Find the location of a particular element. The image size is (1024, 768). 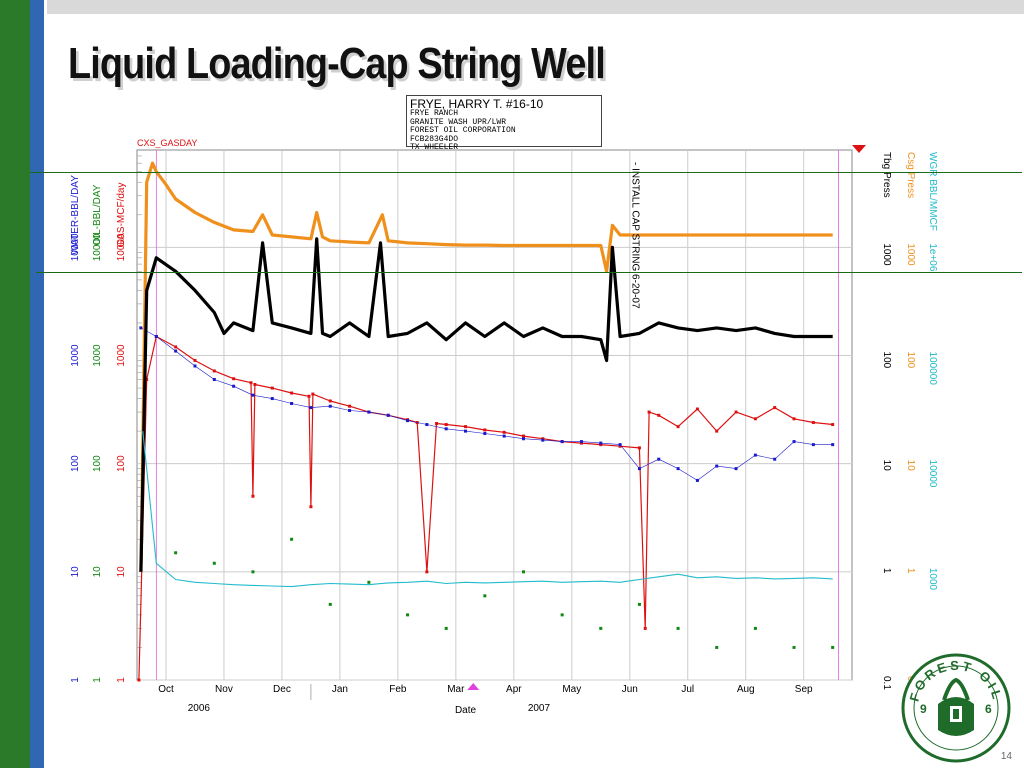

series-wgr-bbl-mmcf-line is located at coordinates (487, 509).